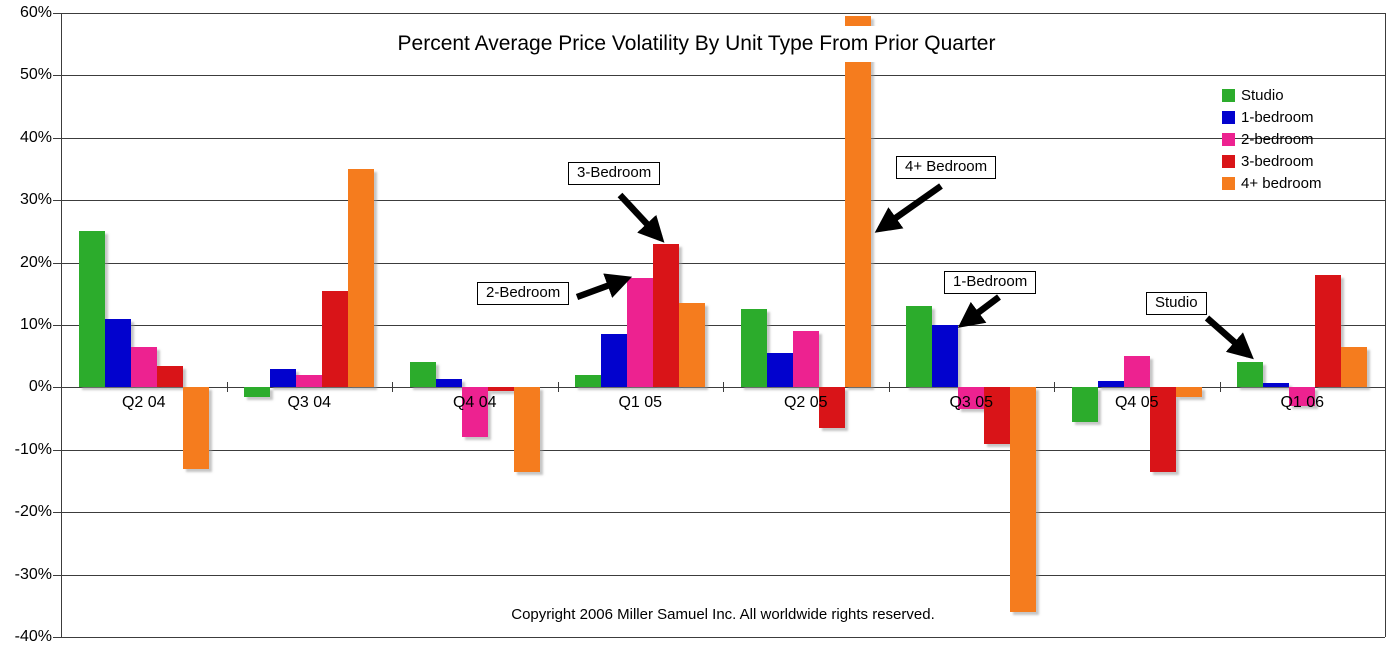 Image resolution: width=1393 pixels, height=649 pixels. I want to click on y-axis-label: -10%, so click(33, 449).